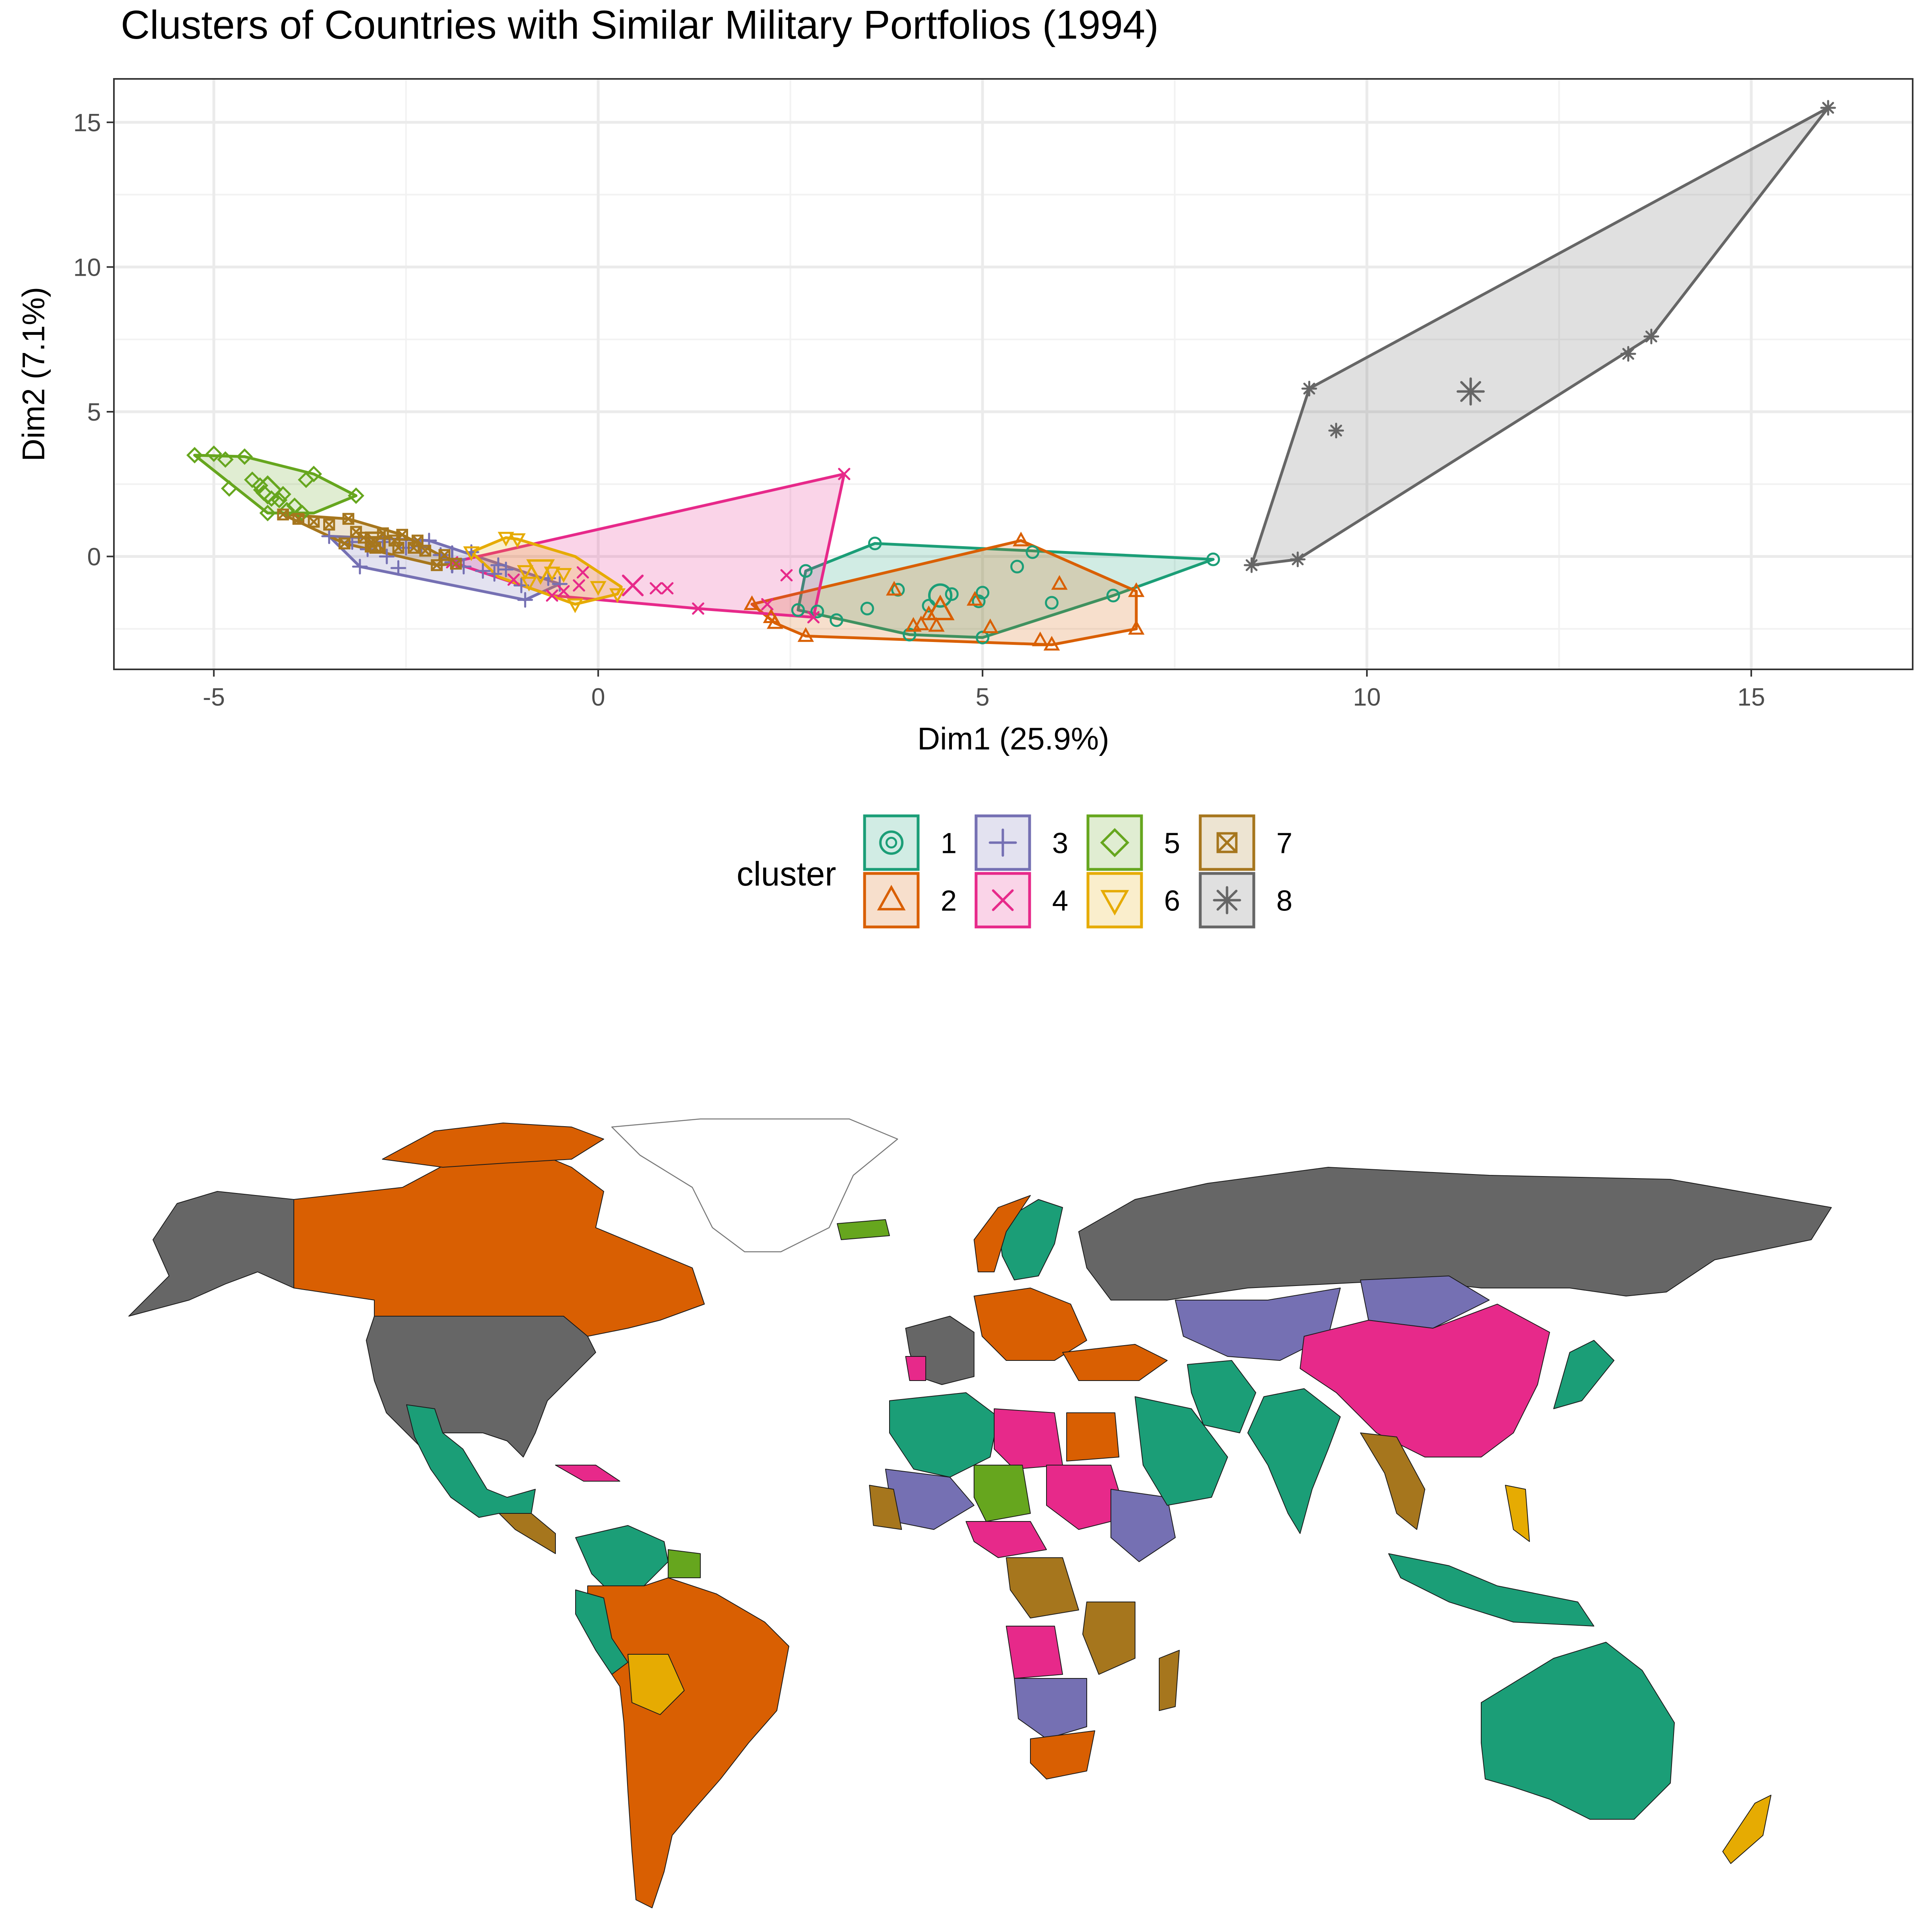 The height and width of the screenshot is (1932, 1932). I want to click on legend-item-1: 1, so click(910, 843).